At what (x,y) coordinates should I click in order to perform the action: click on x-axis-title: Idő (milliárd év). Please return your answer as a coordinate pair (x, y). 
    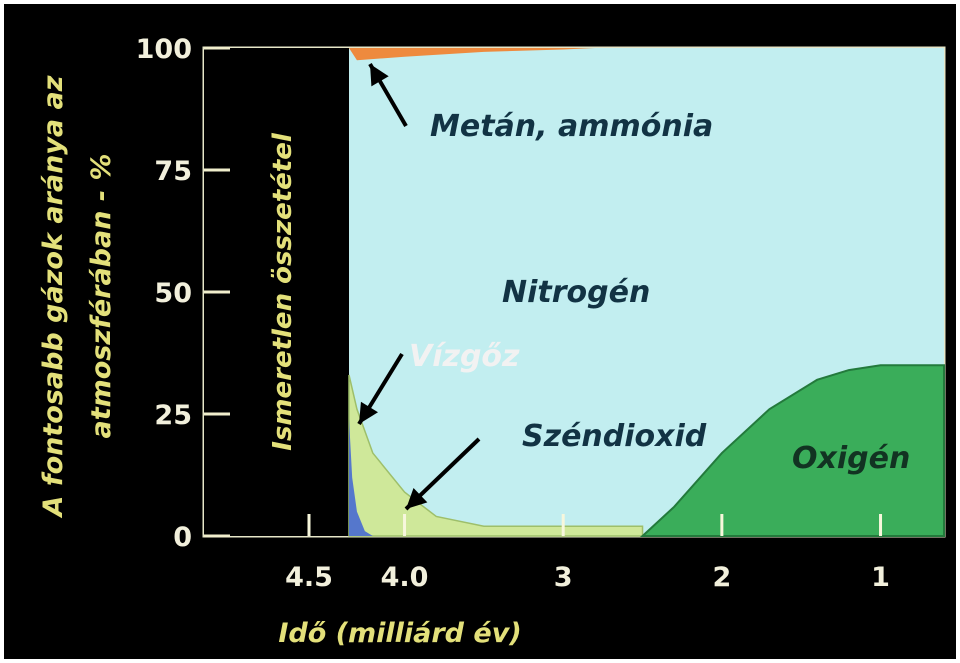
    Looking at the image, I should click on (399, 633).